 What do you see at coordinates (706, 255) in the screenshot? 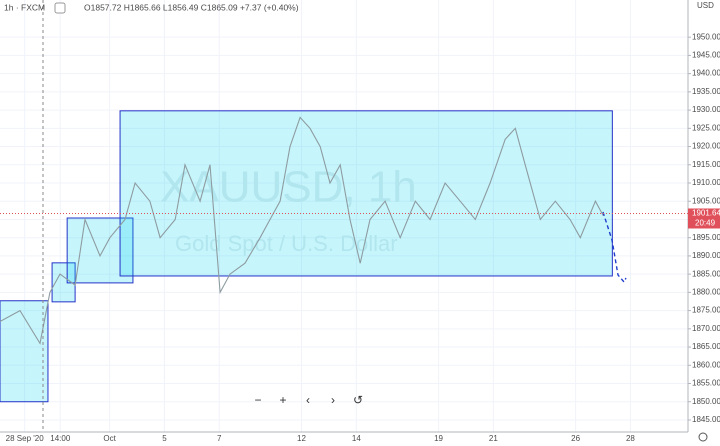
I see `y-tick-label: 1890.00` at bounding box center [706, 255].